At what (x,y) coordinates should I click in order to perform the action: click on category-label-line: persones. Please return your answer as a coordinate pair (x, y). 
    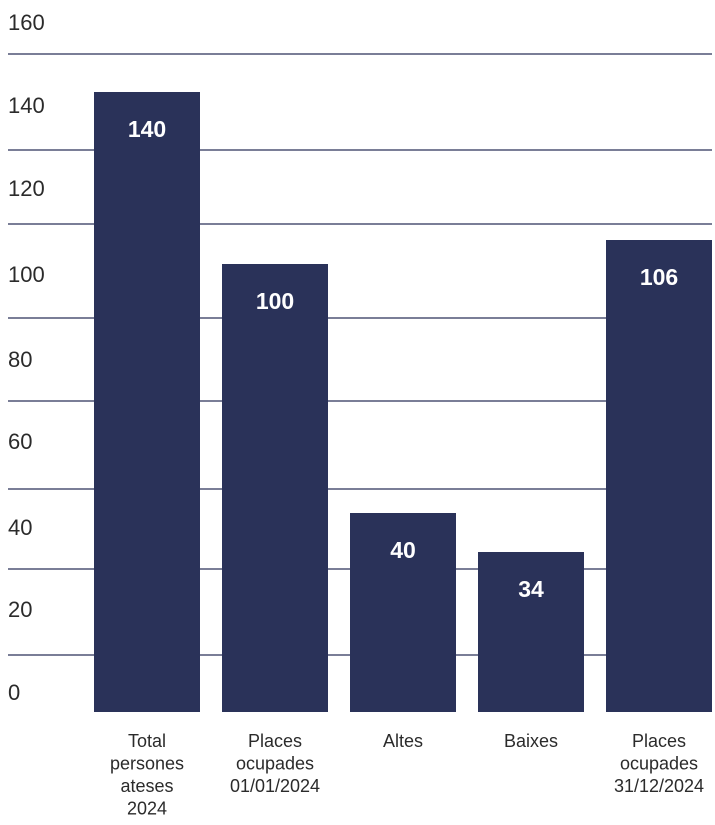
    Looking at the image, I should click on (147, 764).